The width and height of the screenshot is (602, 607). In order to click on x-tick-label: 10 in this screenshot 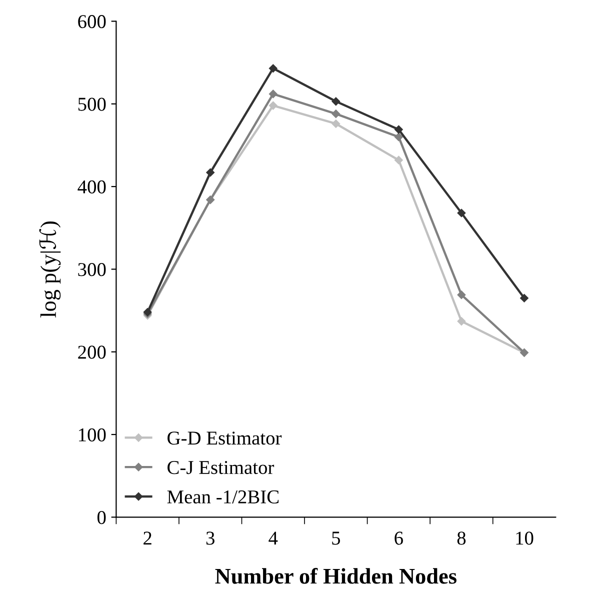, I will do `click(525, 538)`.